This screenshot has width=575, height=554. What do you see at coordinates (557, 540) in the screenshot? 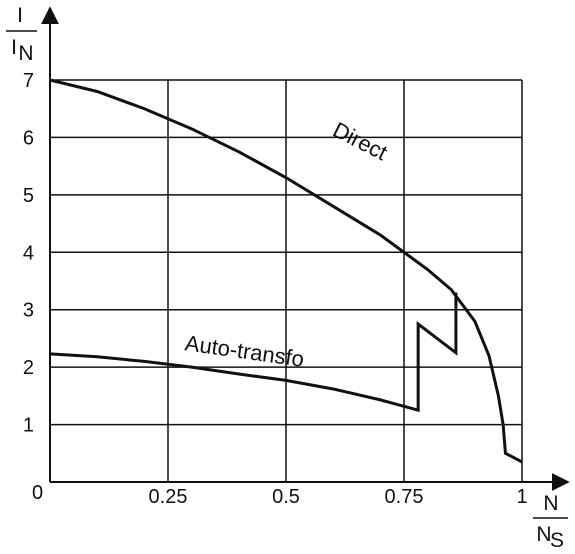
I see `x-axis-label-sub: S` at bounding box center [557, 540].